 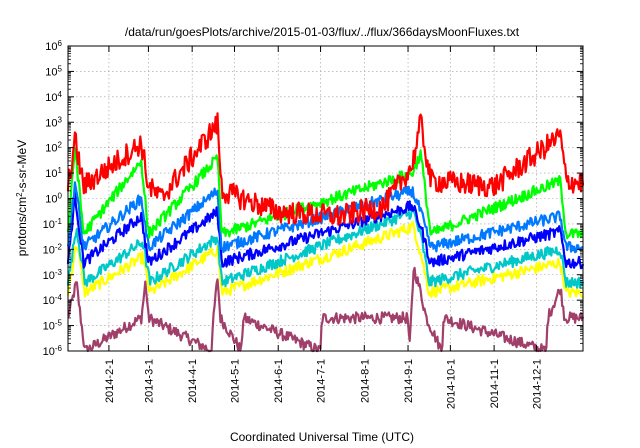 What do you see at coordinates (53, 249) in the screenshot?
I see `y-tick-label: 10⁻²` at bounding box center [53, 249].